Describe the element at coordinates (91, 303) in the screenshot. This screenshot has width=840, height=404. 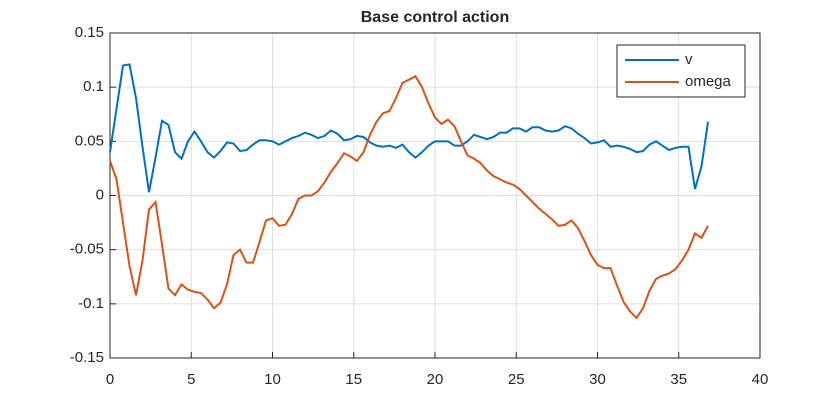
I see `y-tick-label: -0.1` at that location.